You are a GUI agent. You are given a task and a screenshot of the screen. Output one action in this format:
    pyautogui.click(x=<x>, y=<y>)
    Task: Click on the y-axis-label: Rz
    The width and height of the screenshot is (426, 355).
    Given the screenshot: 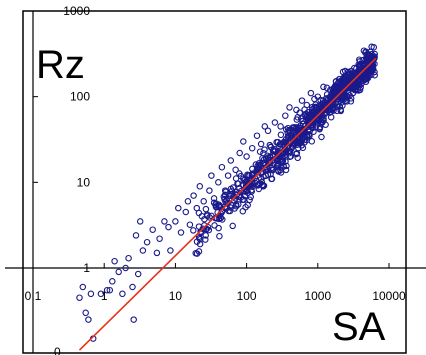 What is the action you would take?
    pyautogui.click(x=60, y=65)
    